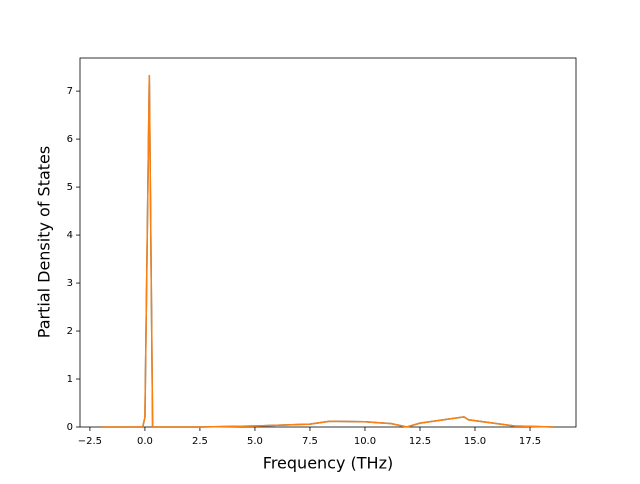 Image resolution: width=640 pixels, height=484 pixels. I want to click on x-tick-label: 15.0, so click(475, 441).